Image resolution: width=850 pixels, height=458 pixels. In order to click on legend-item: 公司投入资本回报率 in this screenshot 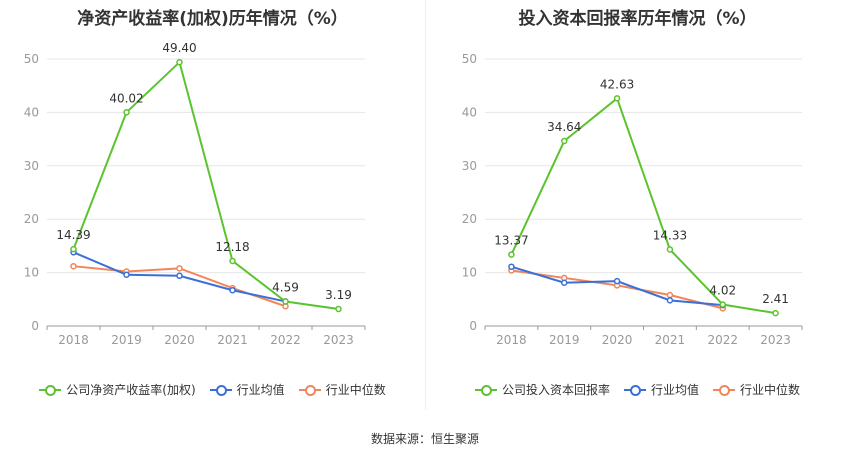, I will do `click(542, 389)`.